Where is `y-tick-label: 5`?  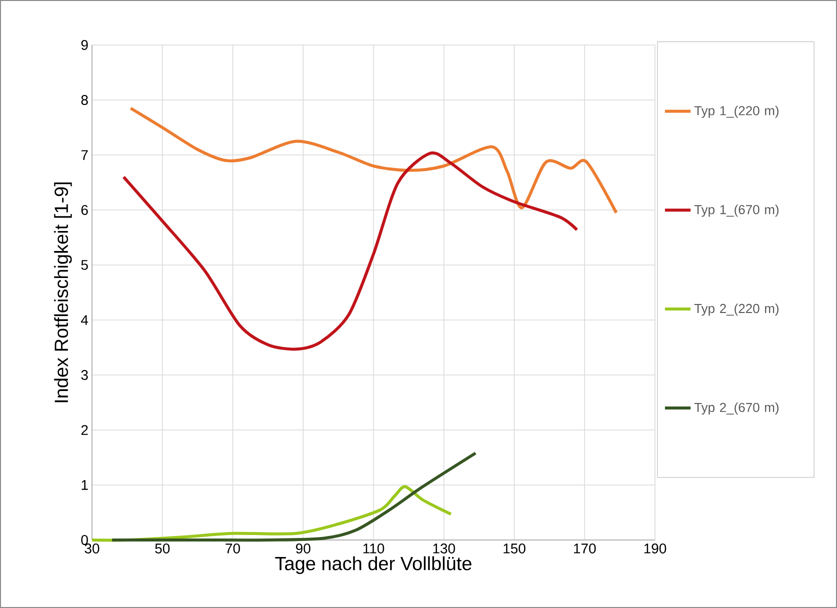
y-tick-label: 5 is located at coordinates (84, 265).